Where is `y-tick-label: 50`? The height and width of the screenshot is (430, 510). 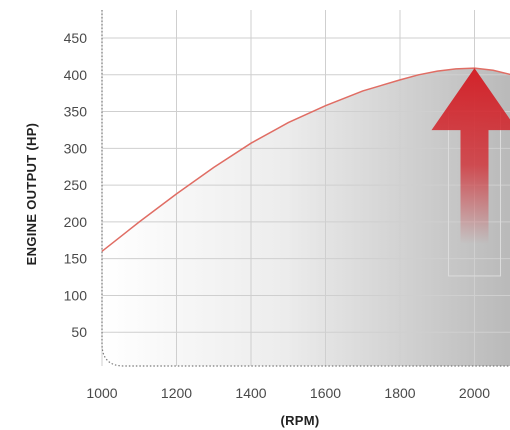
y-tick-label: 50 is located at coordinates (79, 332).